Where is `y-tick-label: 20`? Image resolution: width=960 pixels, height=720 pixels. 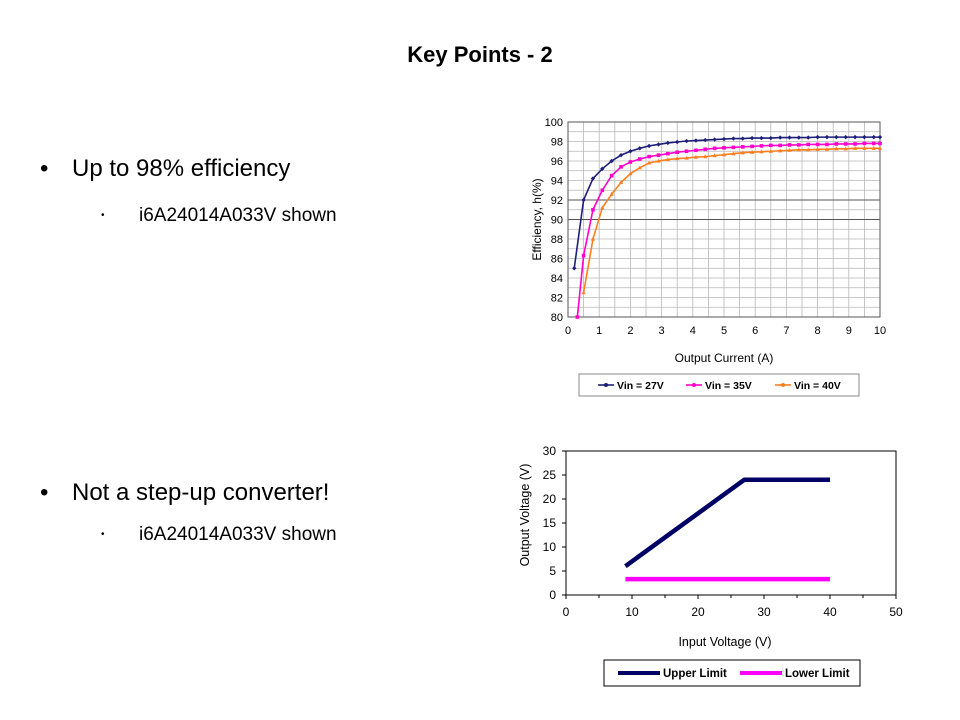 y-tick-label: 20 is located at coordinates (550, 499).